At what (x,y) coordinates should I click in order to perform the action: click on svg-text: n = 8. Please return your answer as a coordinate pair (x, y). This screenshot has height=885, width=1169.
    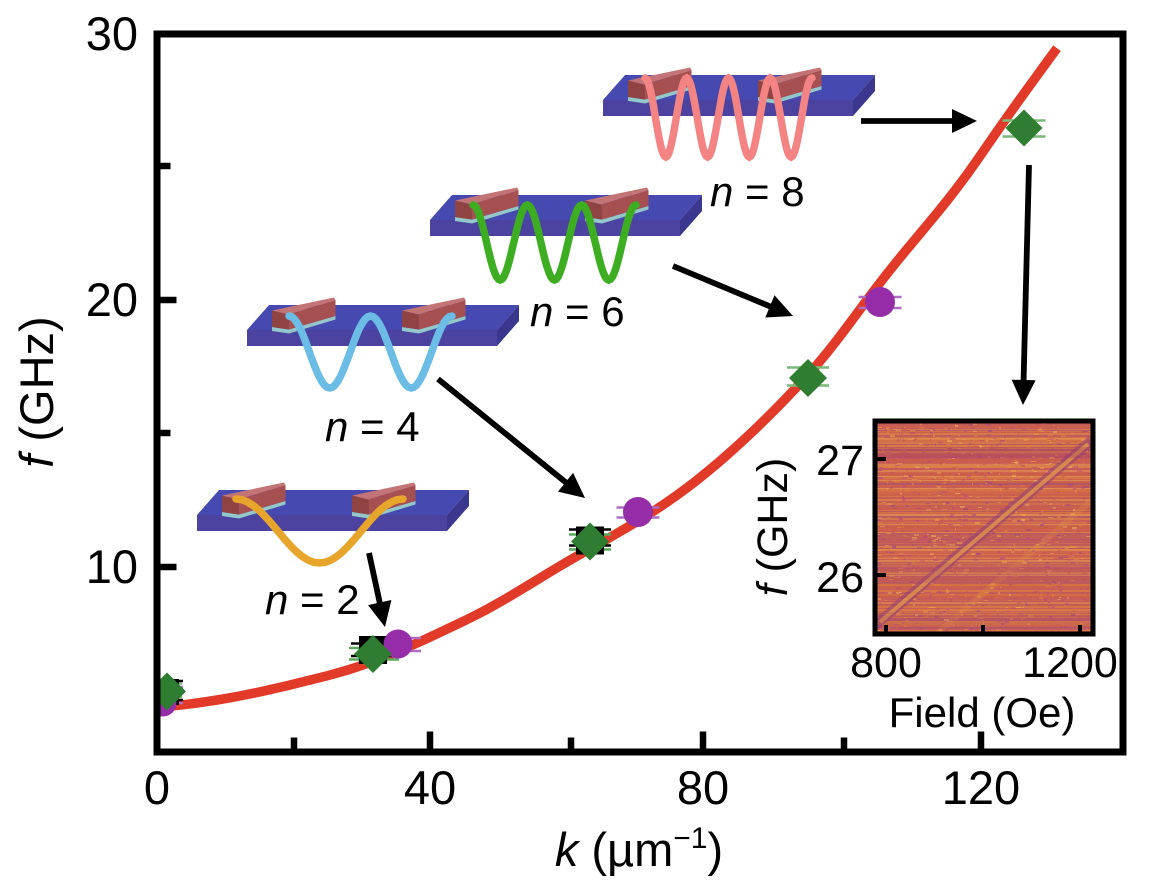
    Looking at the image, I should click on (757, 191).